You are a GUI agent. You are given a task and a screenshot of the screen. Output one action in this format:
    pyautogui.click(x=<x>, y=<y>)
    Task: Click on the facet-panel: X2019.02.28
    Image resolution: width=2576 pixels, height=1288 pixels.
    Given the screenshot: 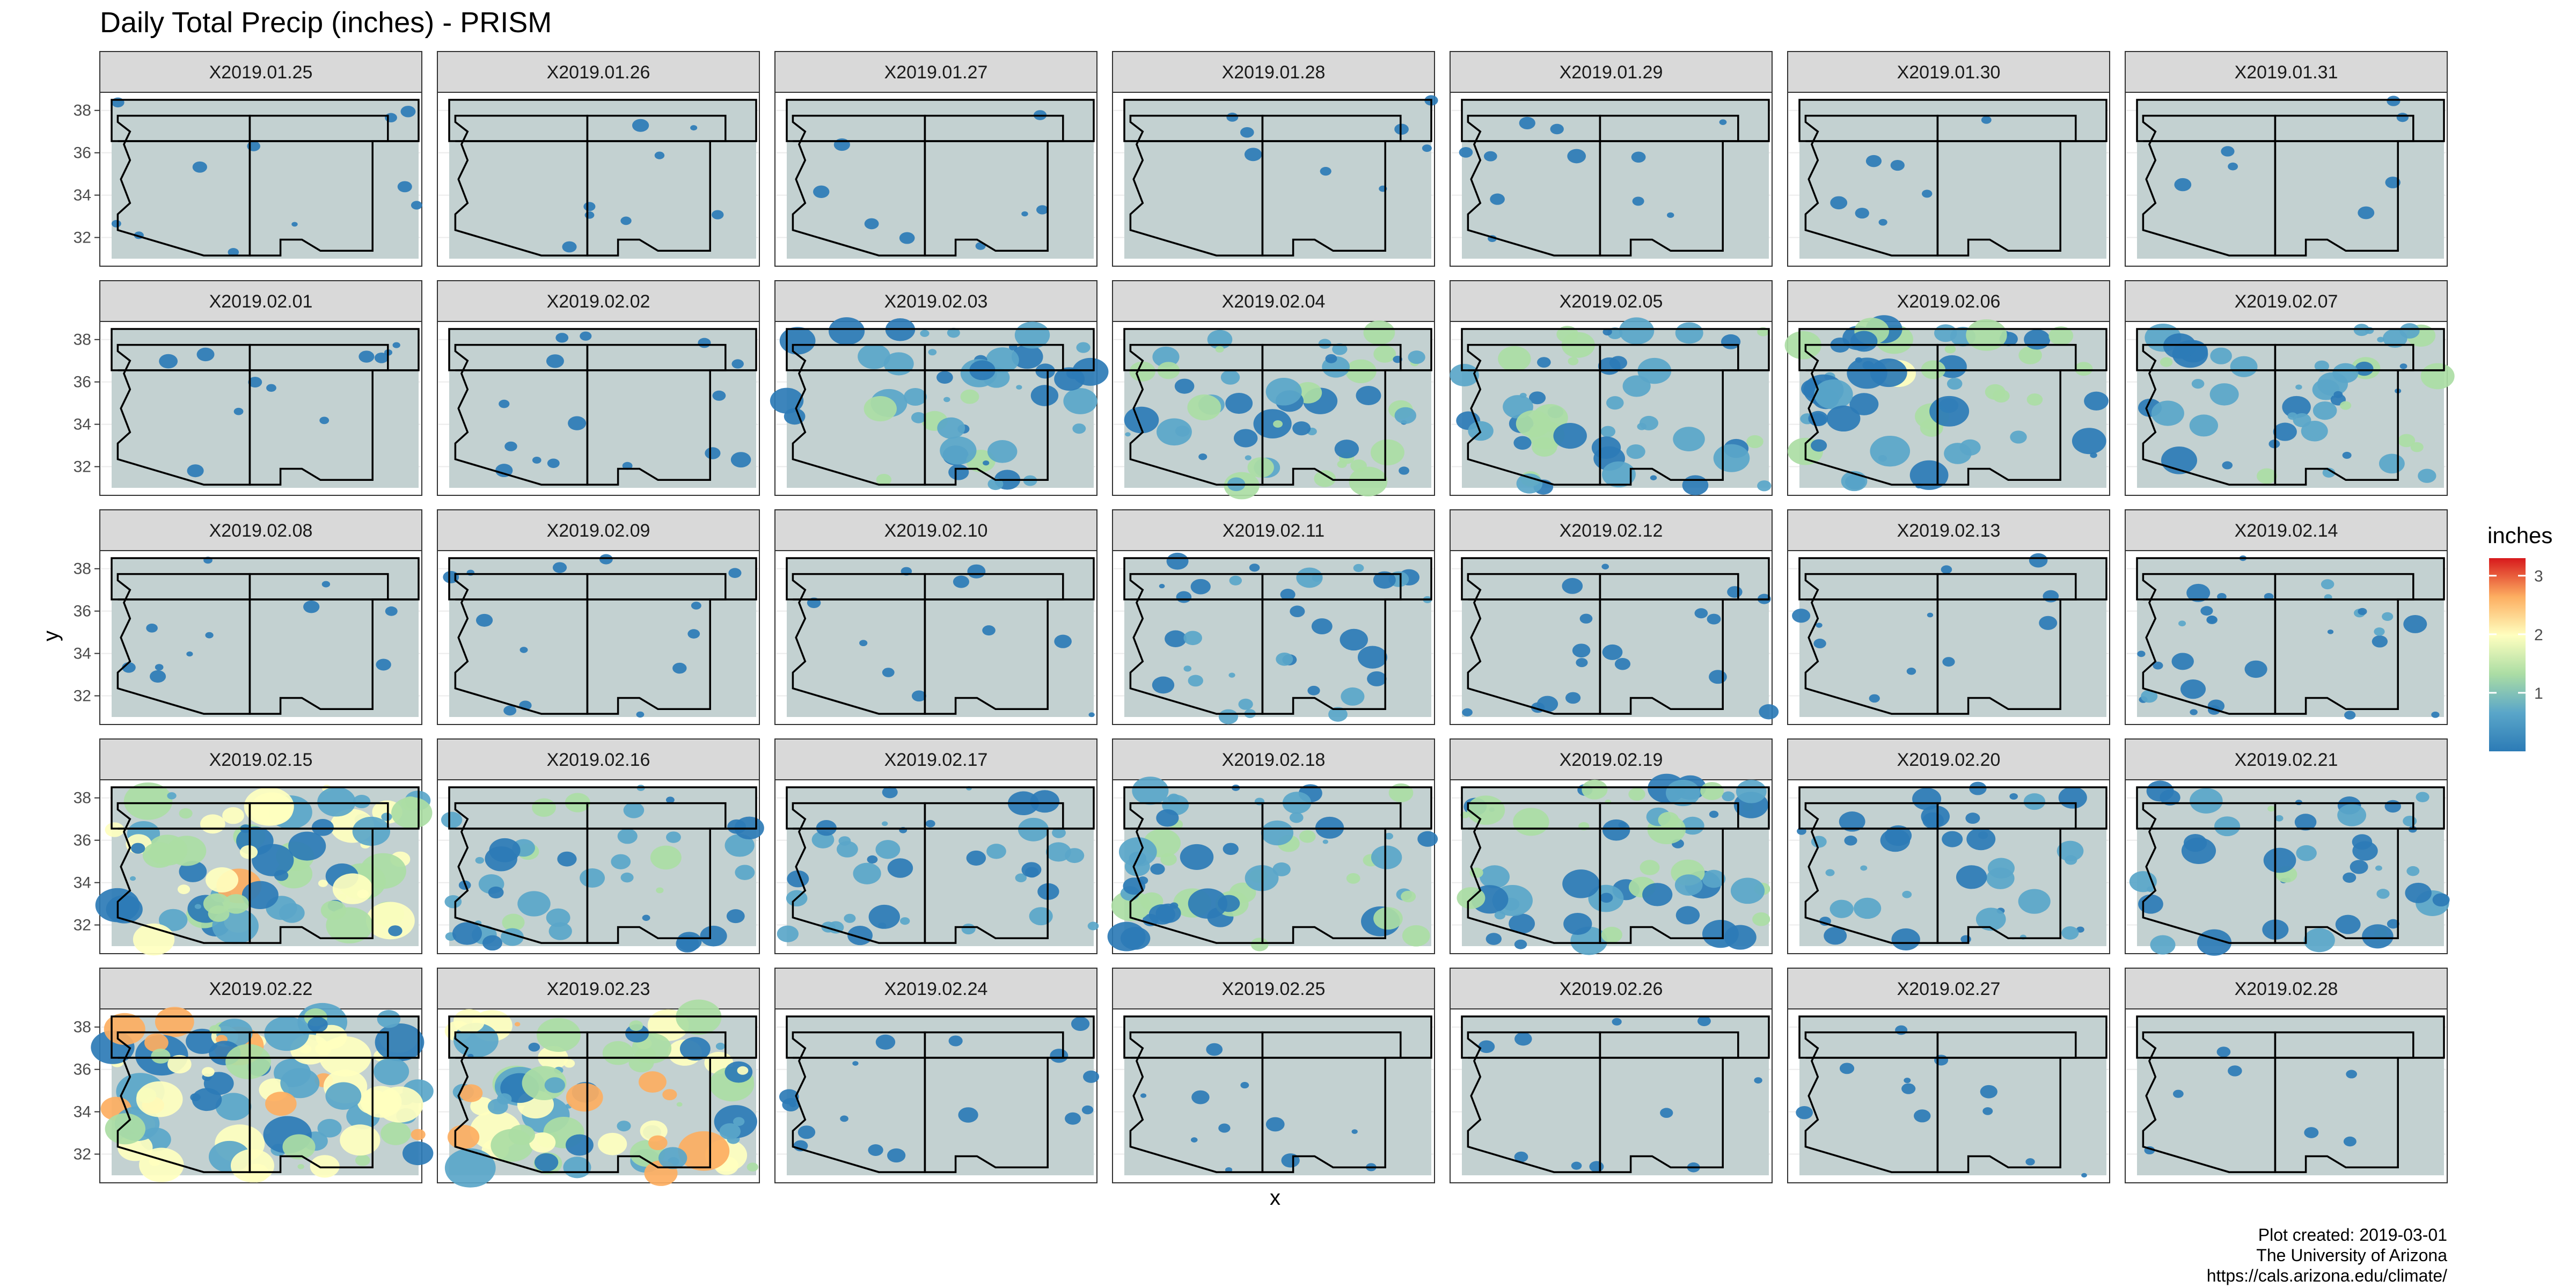 What is the action you would take?
    pyautogui.click(x=2286, y=1075)
    